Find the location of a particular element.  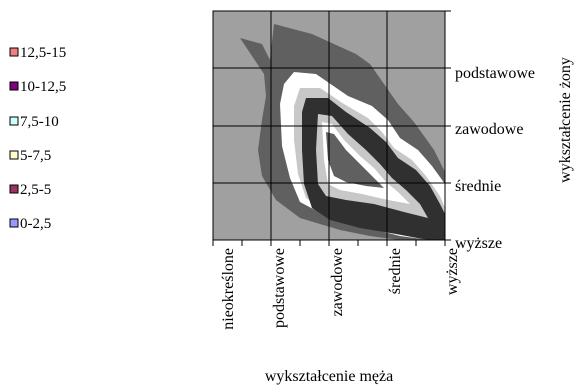

legend-label: 12,5-15 is located at coordinates (43, 53).